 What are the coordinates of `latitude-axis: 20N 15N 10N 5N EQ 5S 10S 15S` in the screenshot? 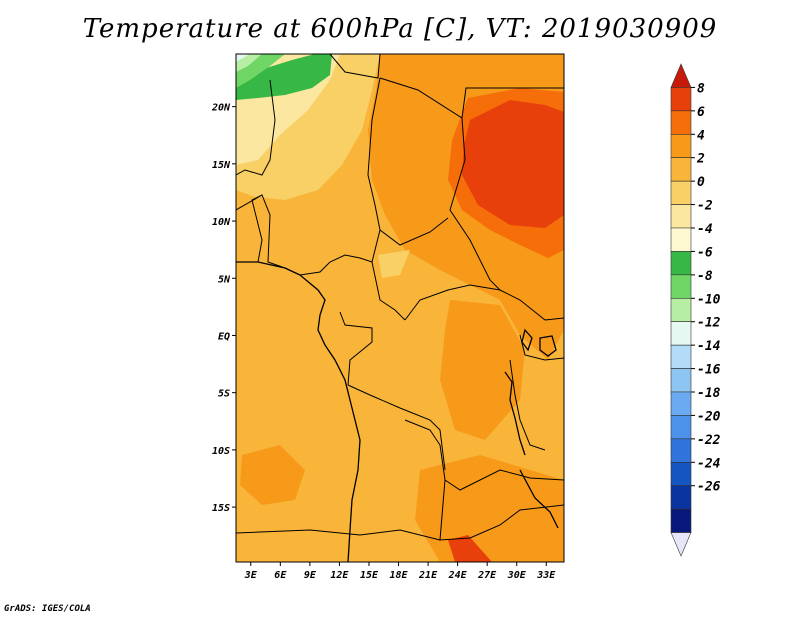 It's located at (223, 308).